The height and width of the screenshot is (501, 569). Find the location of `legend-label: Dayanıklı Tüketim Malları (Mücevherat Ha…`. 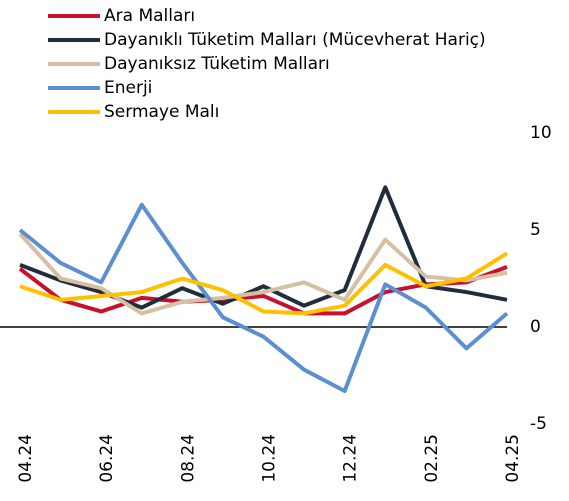

legend-label: Dayanıklı Tüketim Malları (Mücevherat Ha… is located at coordinates (295, 40).